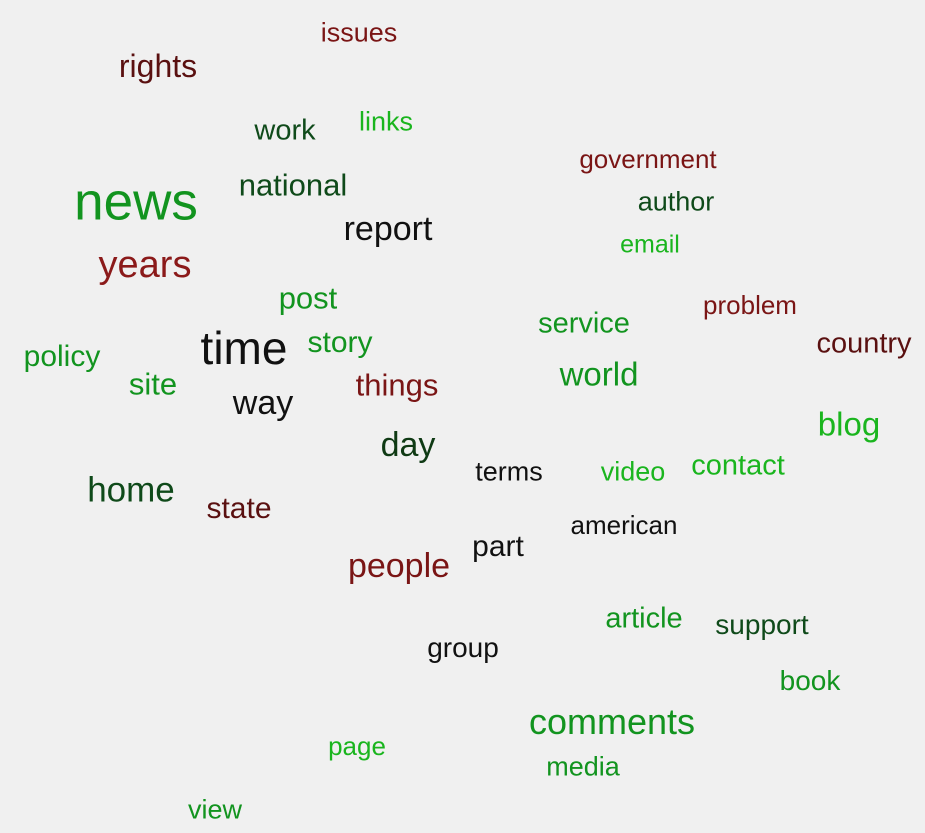 This screenshot has height=833, width=925. What do you see at coordinates (738, 465) in the screenshot?
I see `word-contact: contact` at bounding box center [738, 465].